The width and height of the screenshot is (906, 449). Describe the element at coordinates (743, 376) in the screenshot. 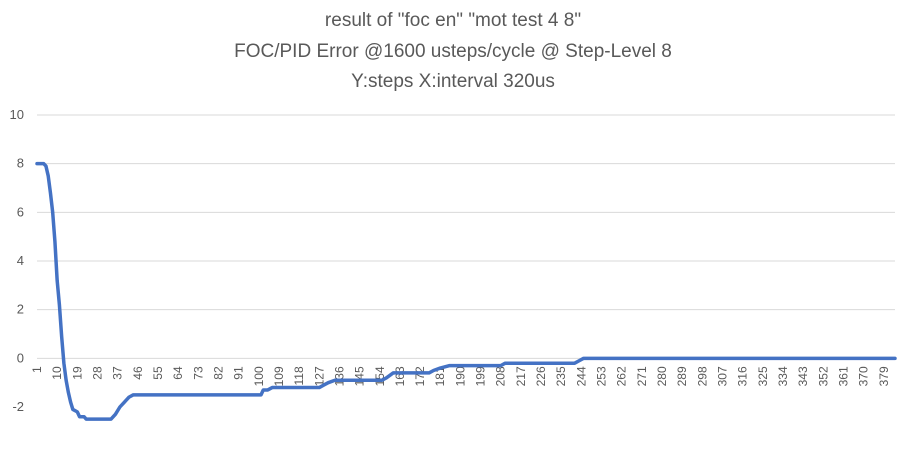

I see `x-tick-label: 316` at that location.